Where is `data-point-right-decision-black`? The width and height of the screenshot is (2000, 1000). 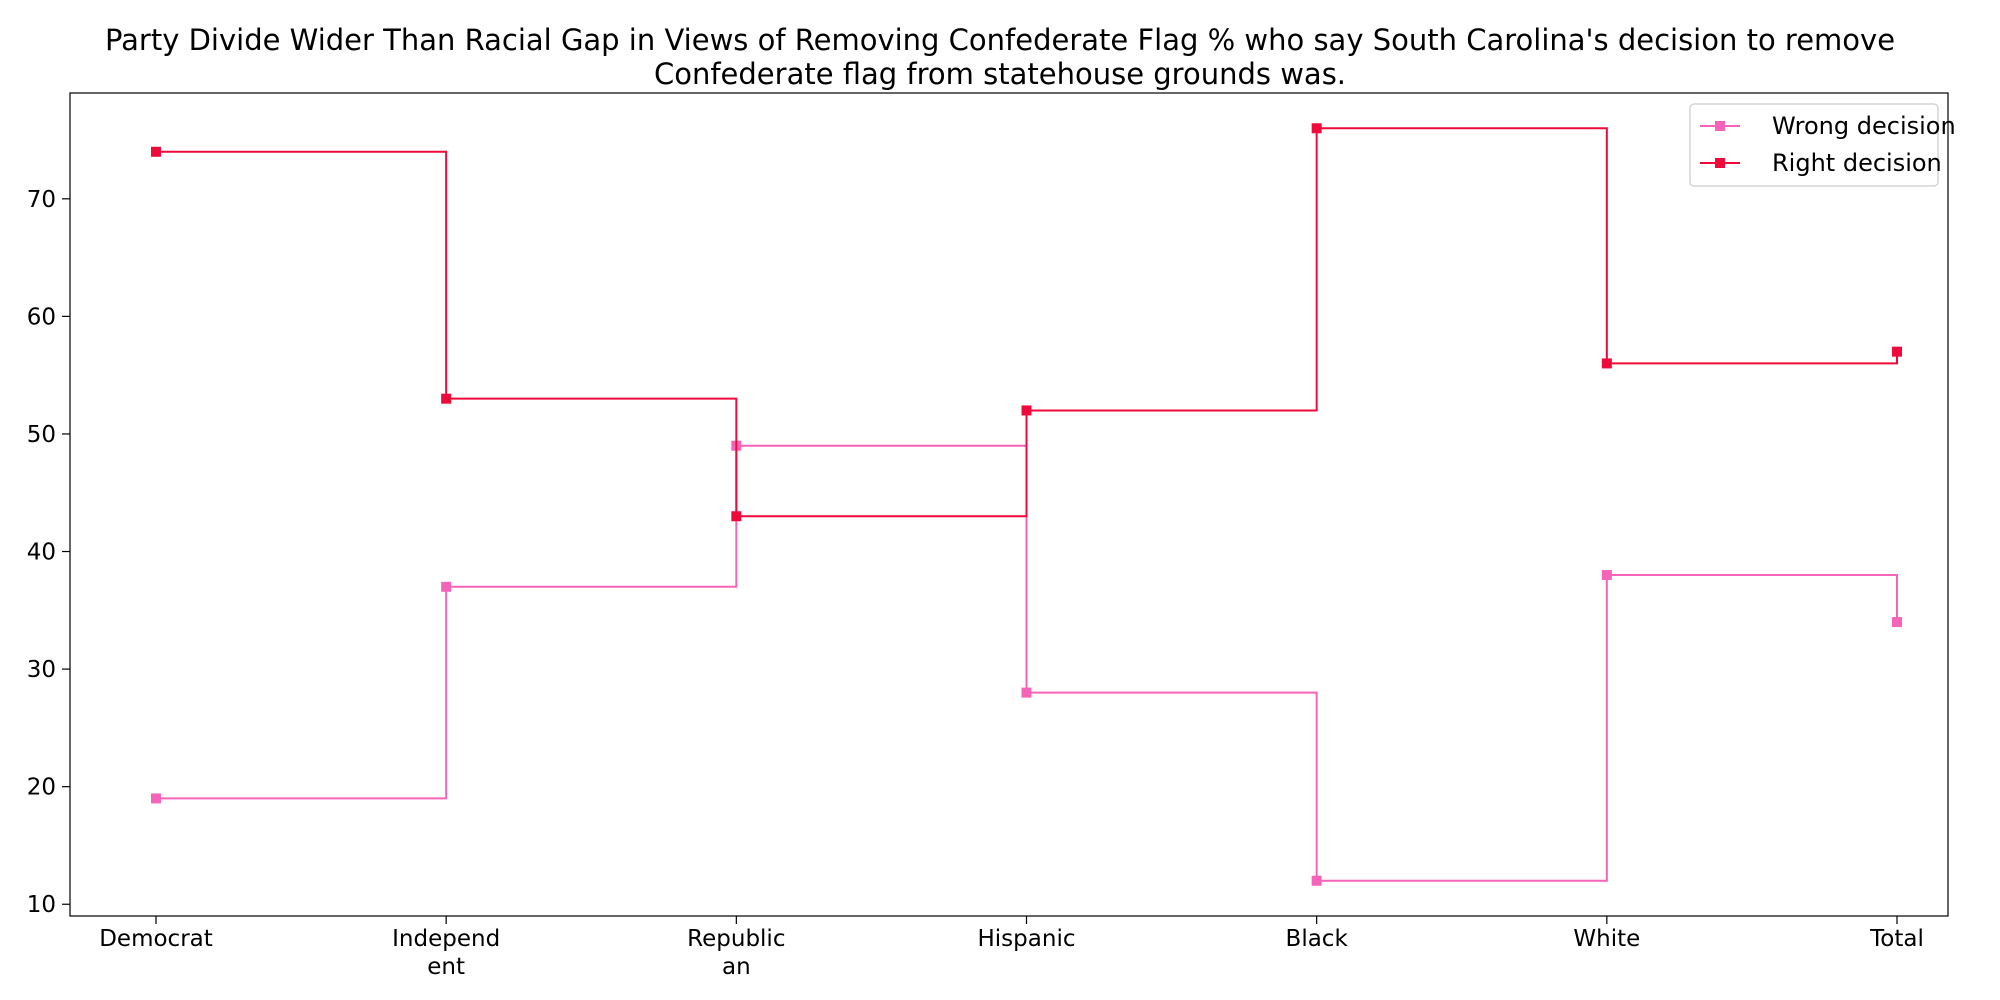 data-point-right-decision-black is located at coordinates (1316, 128).